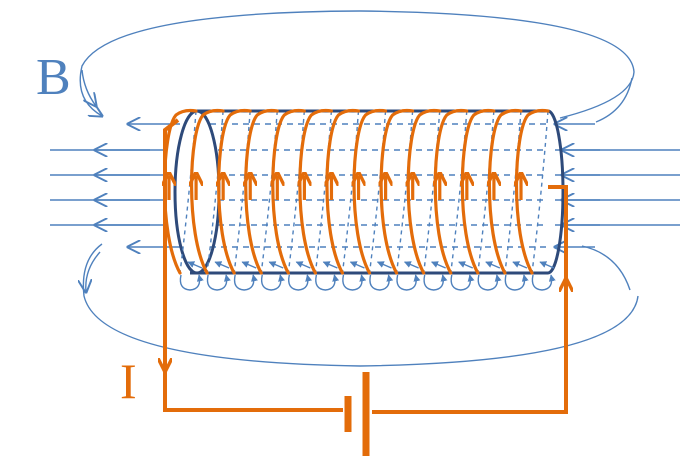 The height and width of the screenshot is (459, 680). What do you see at coordinates (470, 299) in the screenshot?
I see `right-lead-wire` at bounding box center [470, 299].